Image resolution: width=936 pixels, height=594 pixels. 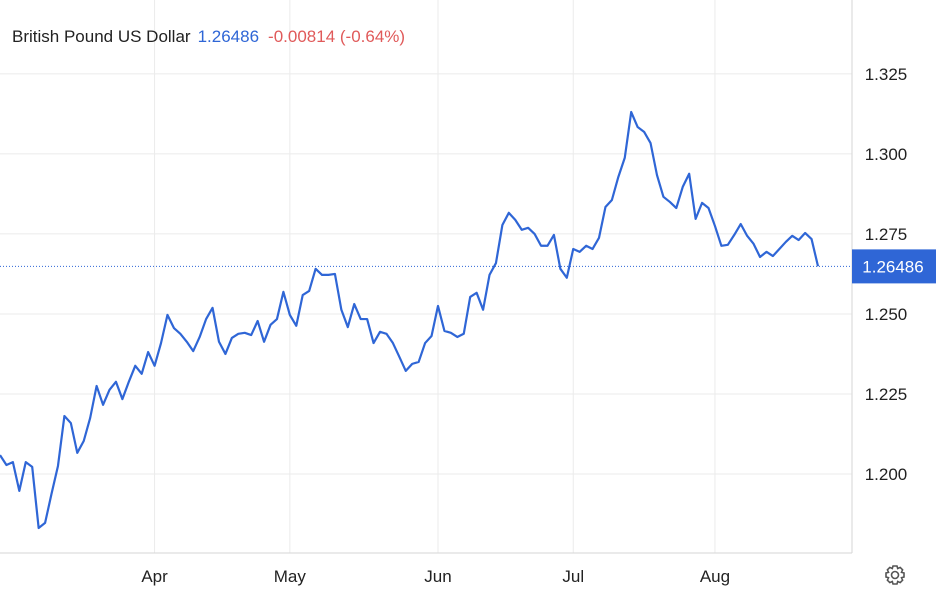 What do you see at coordinates (886, 234) in the screenshot?
I see `y-tick-label: 1.275` at bounding box center [886, 234].